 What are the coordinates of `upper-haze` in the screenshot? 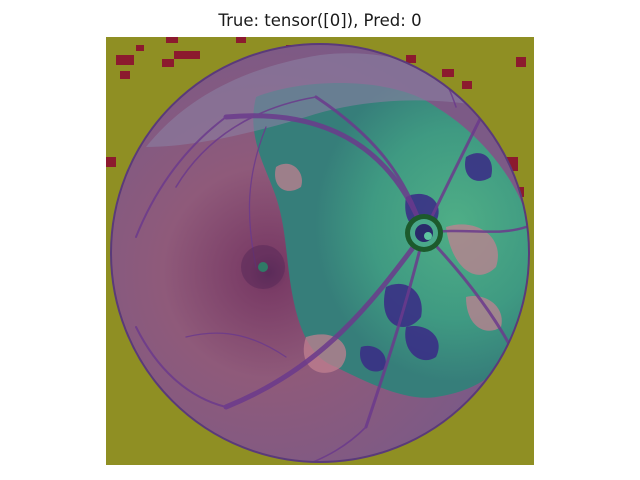 It's located at (316, 100).